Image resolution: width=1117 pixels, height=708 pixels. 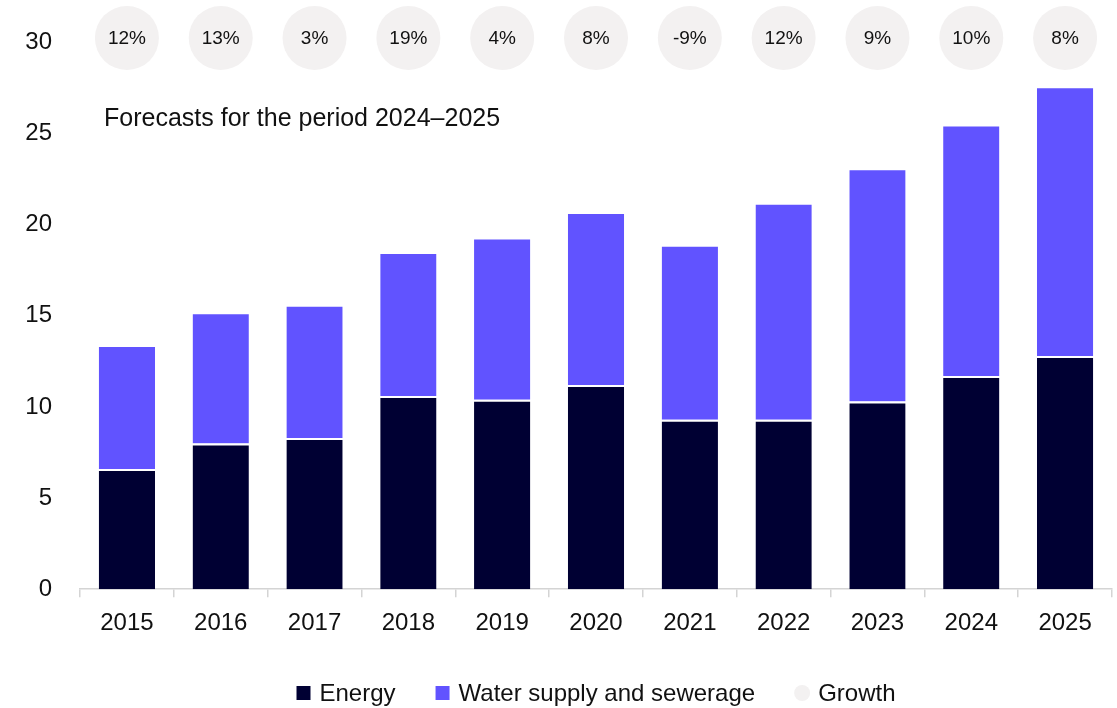 I want to click on data-label: 10%, so click(x=971, y=38).